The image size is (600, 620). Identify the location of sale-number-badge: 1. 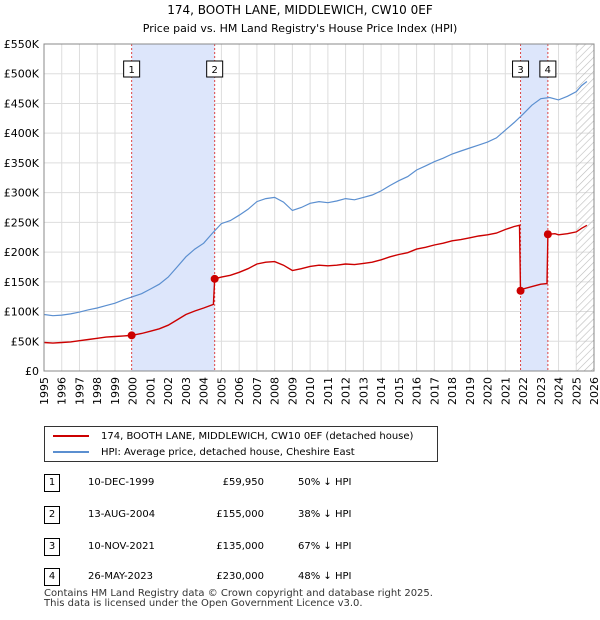
(52, 483).